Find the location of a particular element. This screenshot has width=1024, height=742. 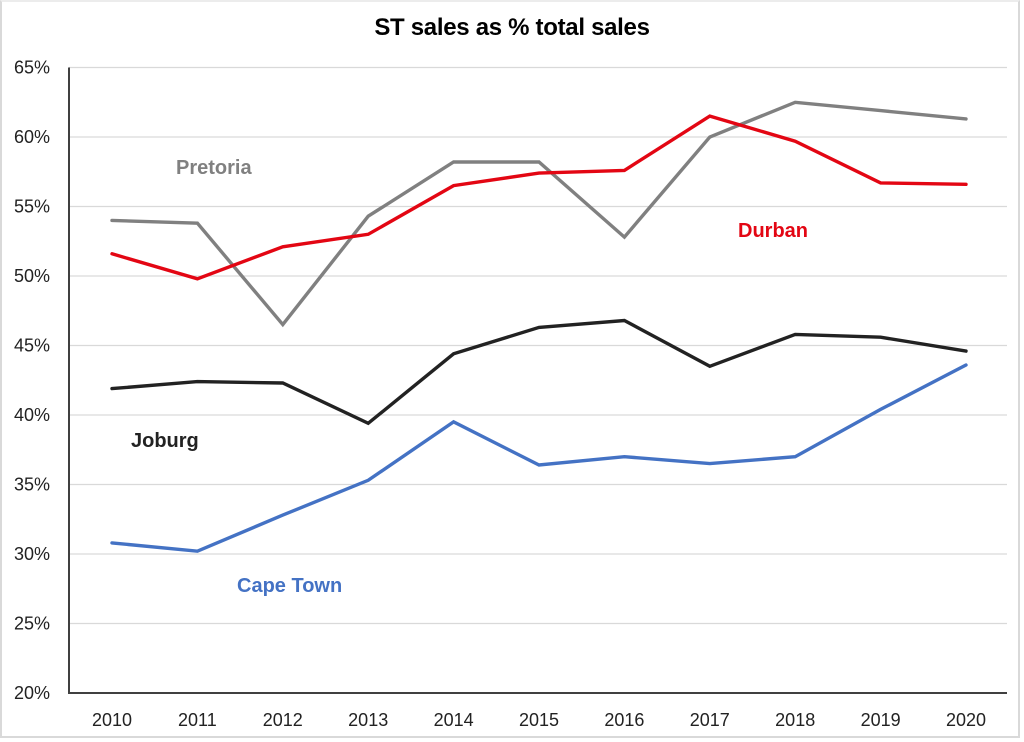

y-tick-label: 65% is located at coordinates (32, 68).